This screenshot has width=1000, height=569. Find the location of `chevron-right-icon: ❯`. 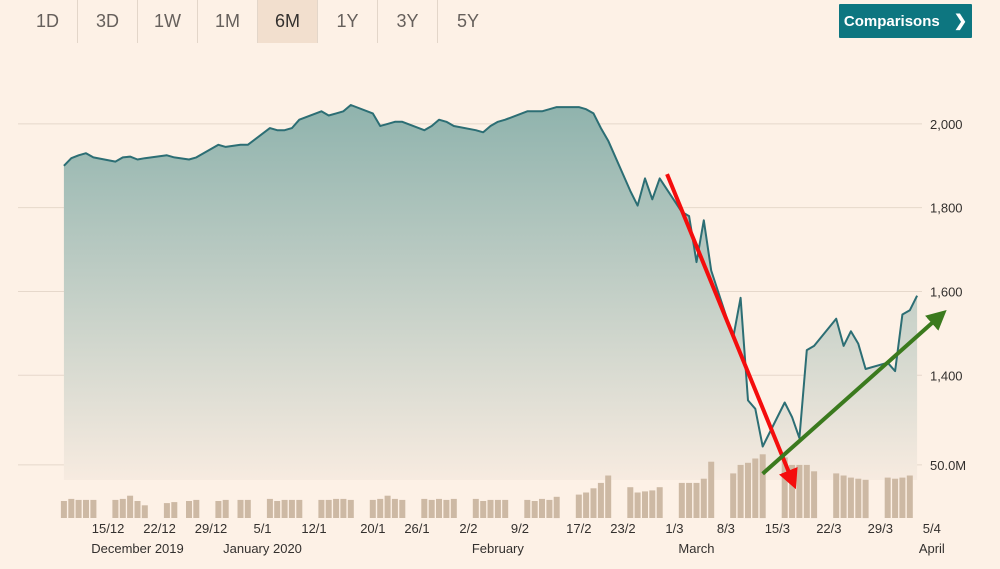

chevron-right-icon: ❯ is located at coordinates (960, 21).